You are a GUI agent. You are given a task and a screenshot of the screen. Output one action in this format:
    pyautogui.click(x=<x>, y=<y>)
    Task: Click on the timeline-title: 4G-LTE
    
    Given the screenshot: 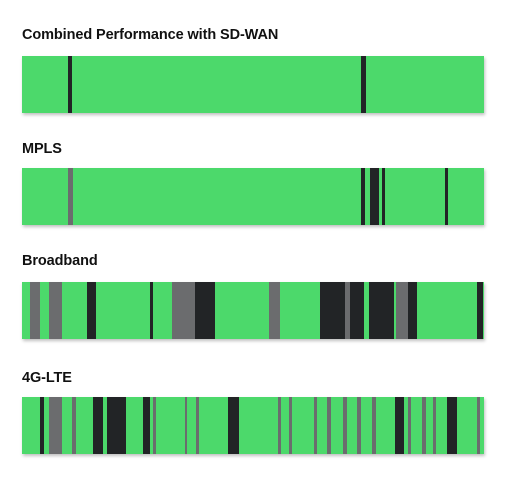 What is the action you would take?
    pyautogui.click(x=47, y=378)
    